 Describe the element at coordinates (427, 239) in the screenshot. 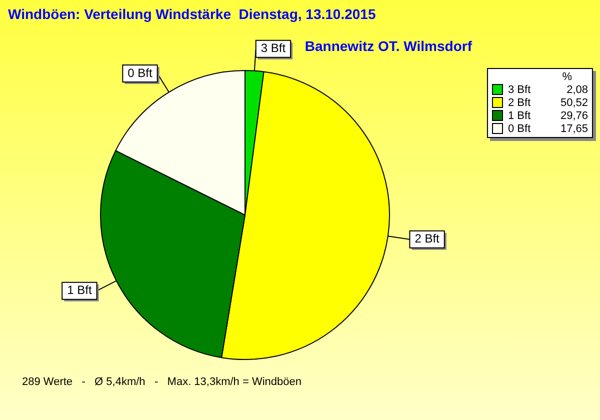

I see `slice-label: 2 Bft` at that location.